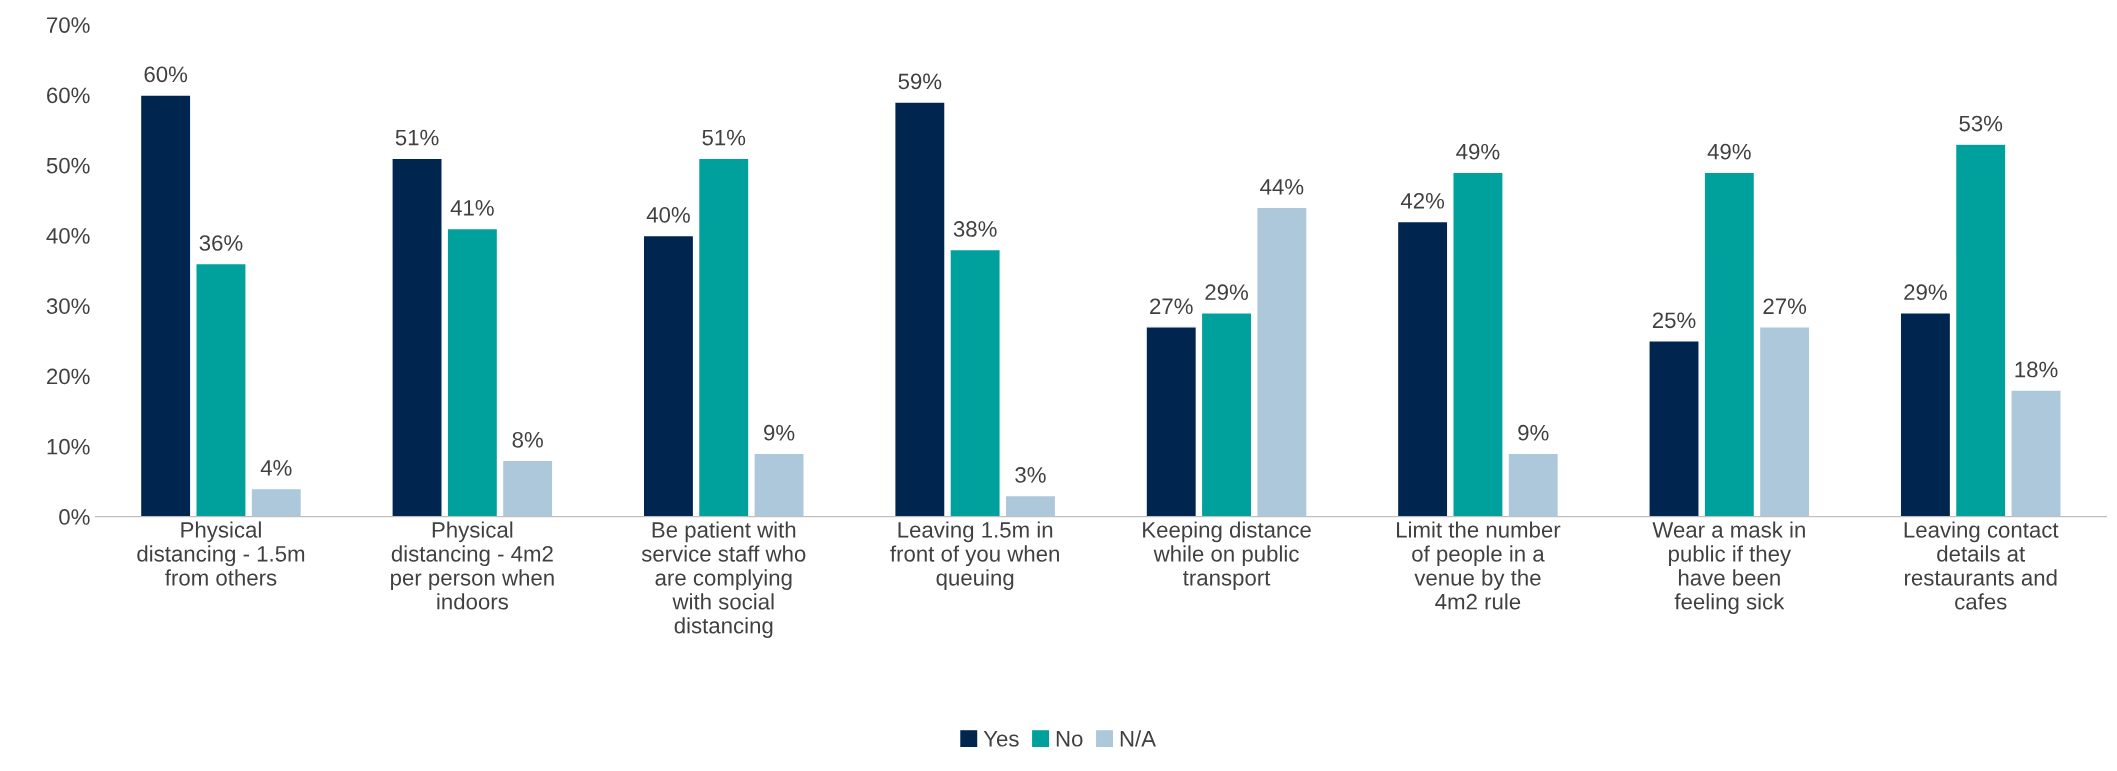 This screenshot has width=2117, height=771. What do you see at coordinates (276, 468) in the screenshot?
I see `data-label: 4%` at bounding box center [276, 468].